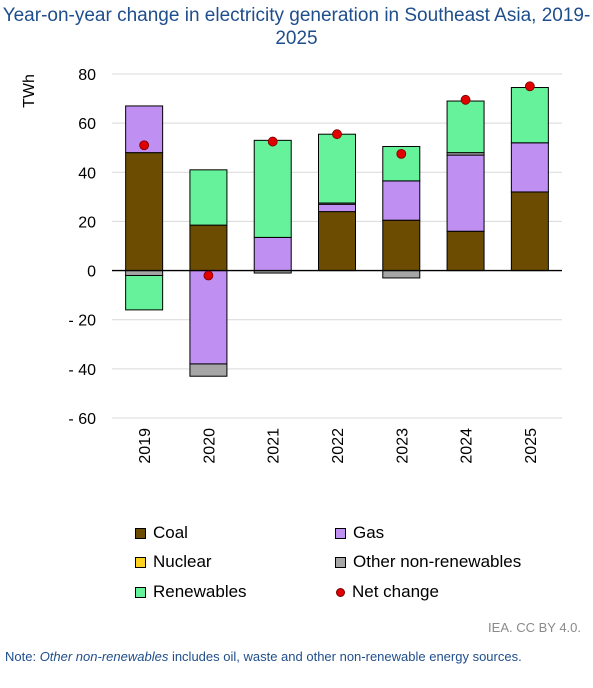 The image size is (593, 688). I want to click on legend-item-net-change: Net change, so click(387, 592).